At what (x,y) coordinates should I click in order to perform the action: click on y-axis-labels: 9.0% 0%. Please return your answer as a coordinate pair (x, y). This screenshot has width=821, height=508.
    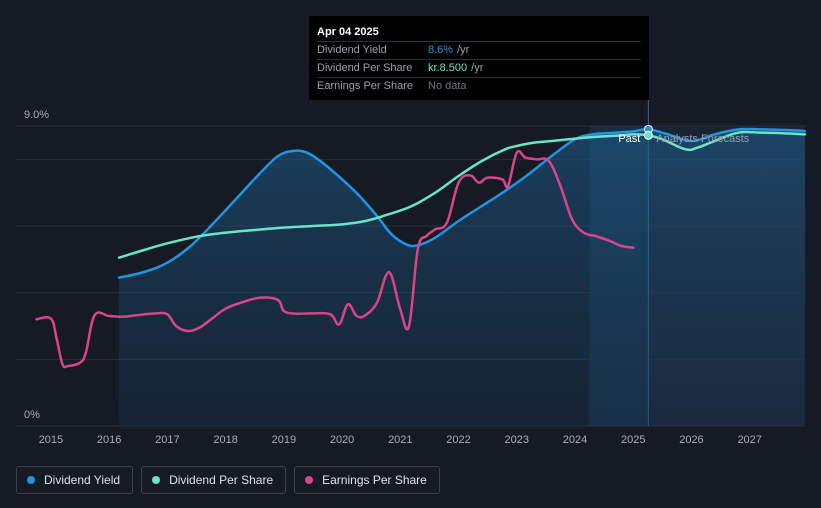
    Looking at the image, I should click on (36, 265).